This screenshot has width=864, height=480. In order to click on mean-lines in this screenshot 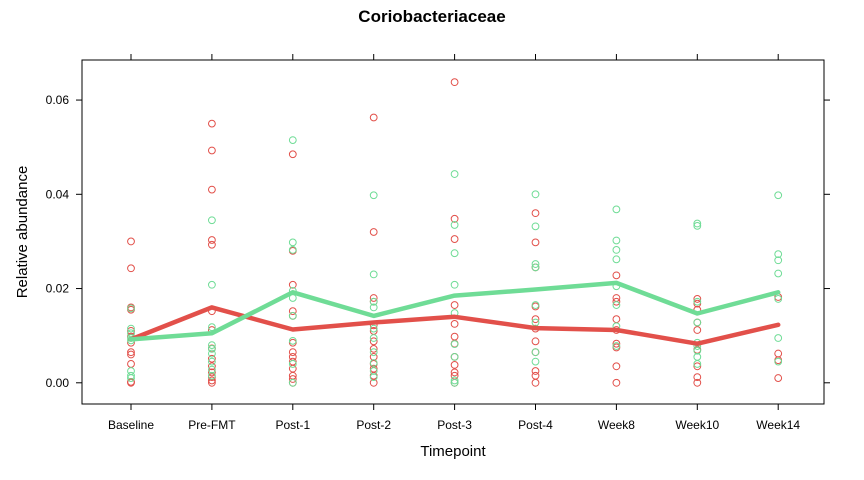, I will do `click(454, 313)`.